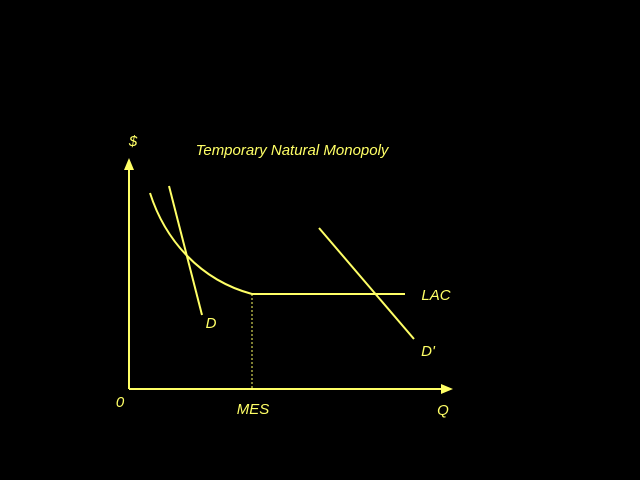 This screenshot has height=480, width=640. Describe the element at coordinates (443, 410) in the screenshot. I see `x-axis-label: Q` at that location.